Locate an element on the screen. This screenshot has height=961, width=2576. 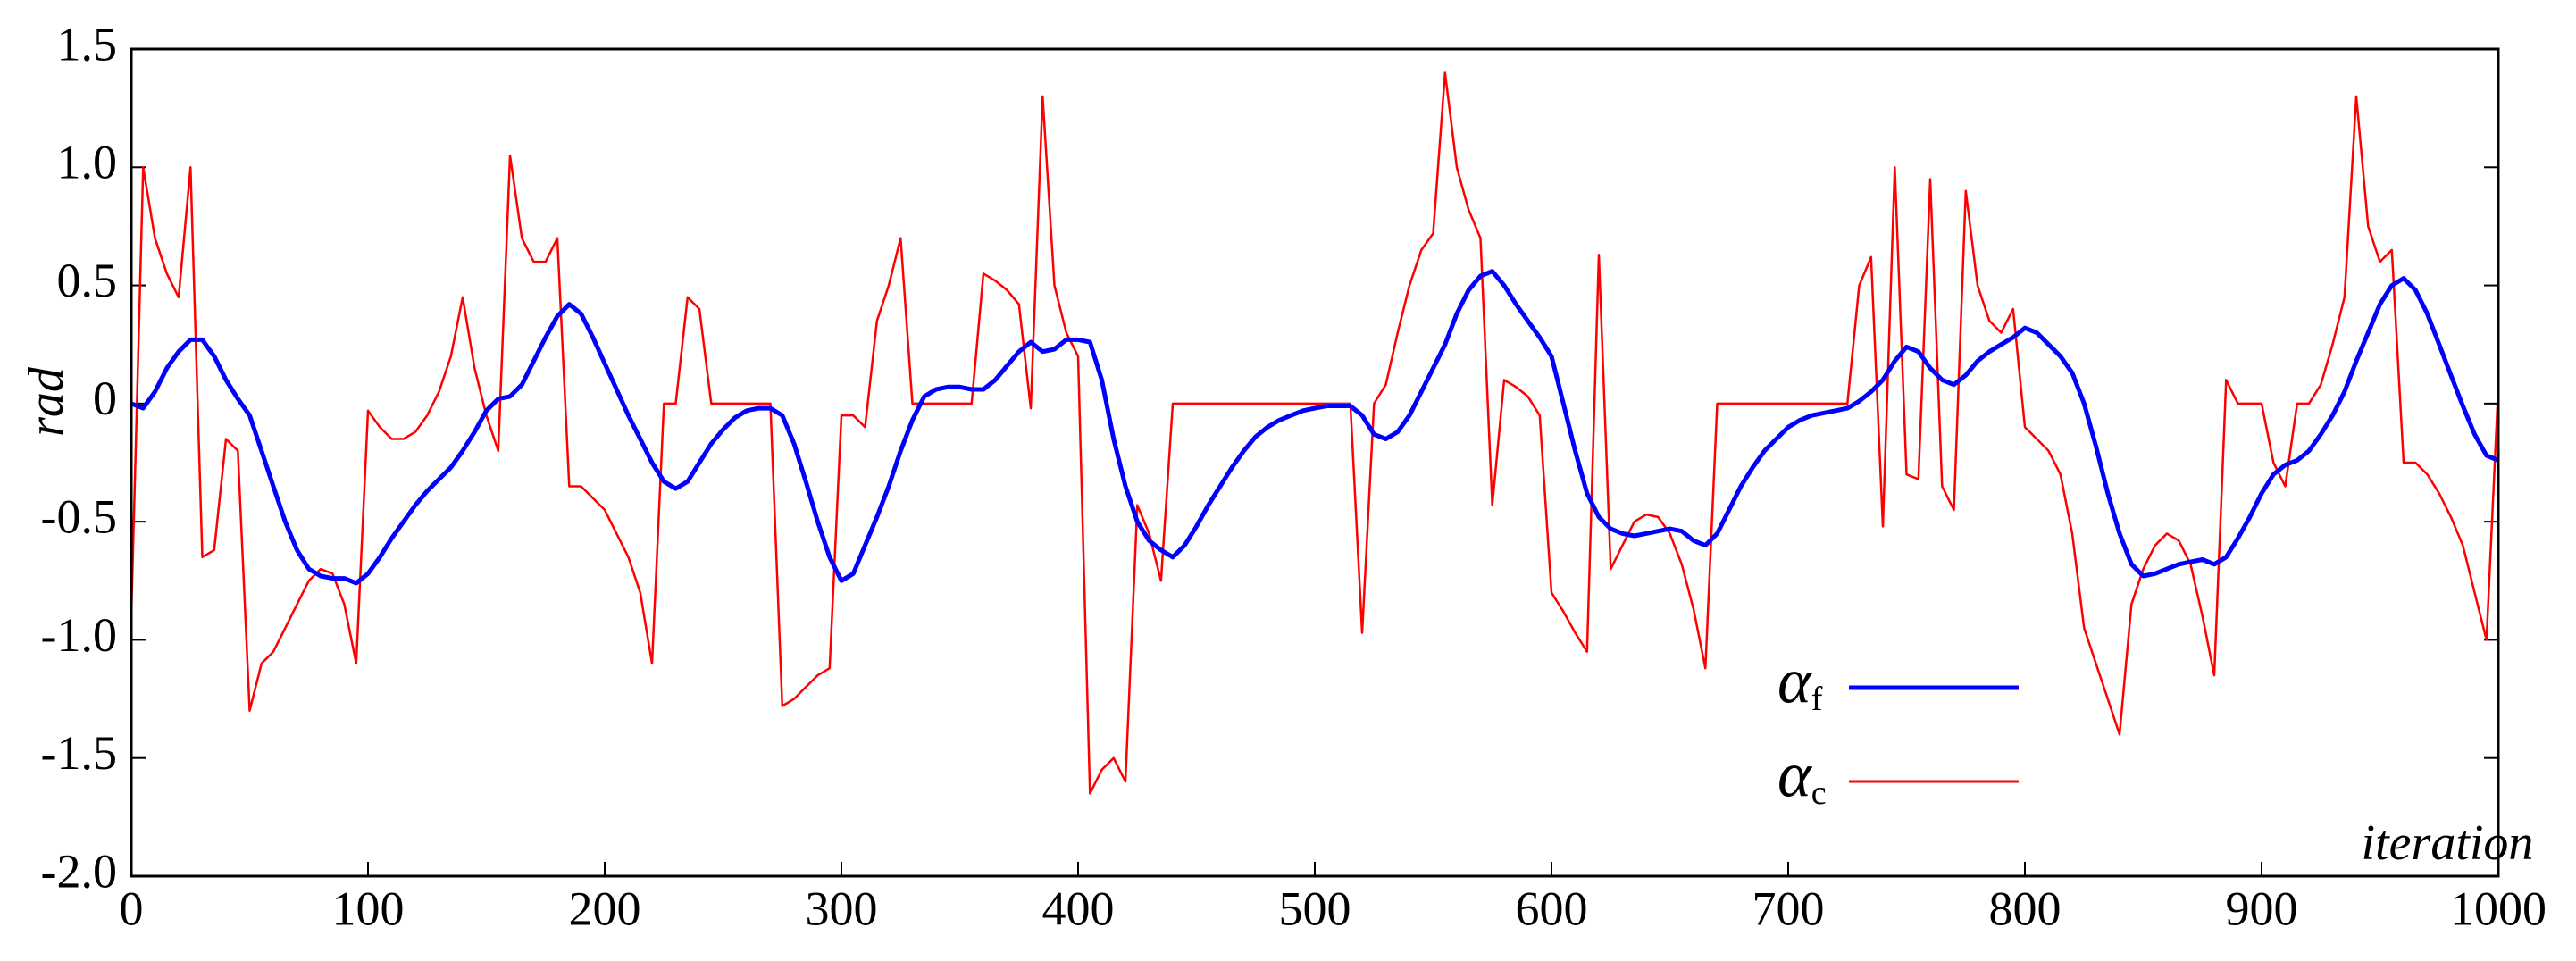
y-tick-label: 1.5 is located at coordinates (88, 44).